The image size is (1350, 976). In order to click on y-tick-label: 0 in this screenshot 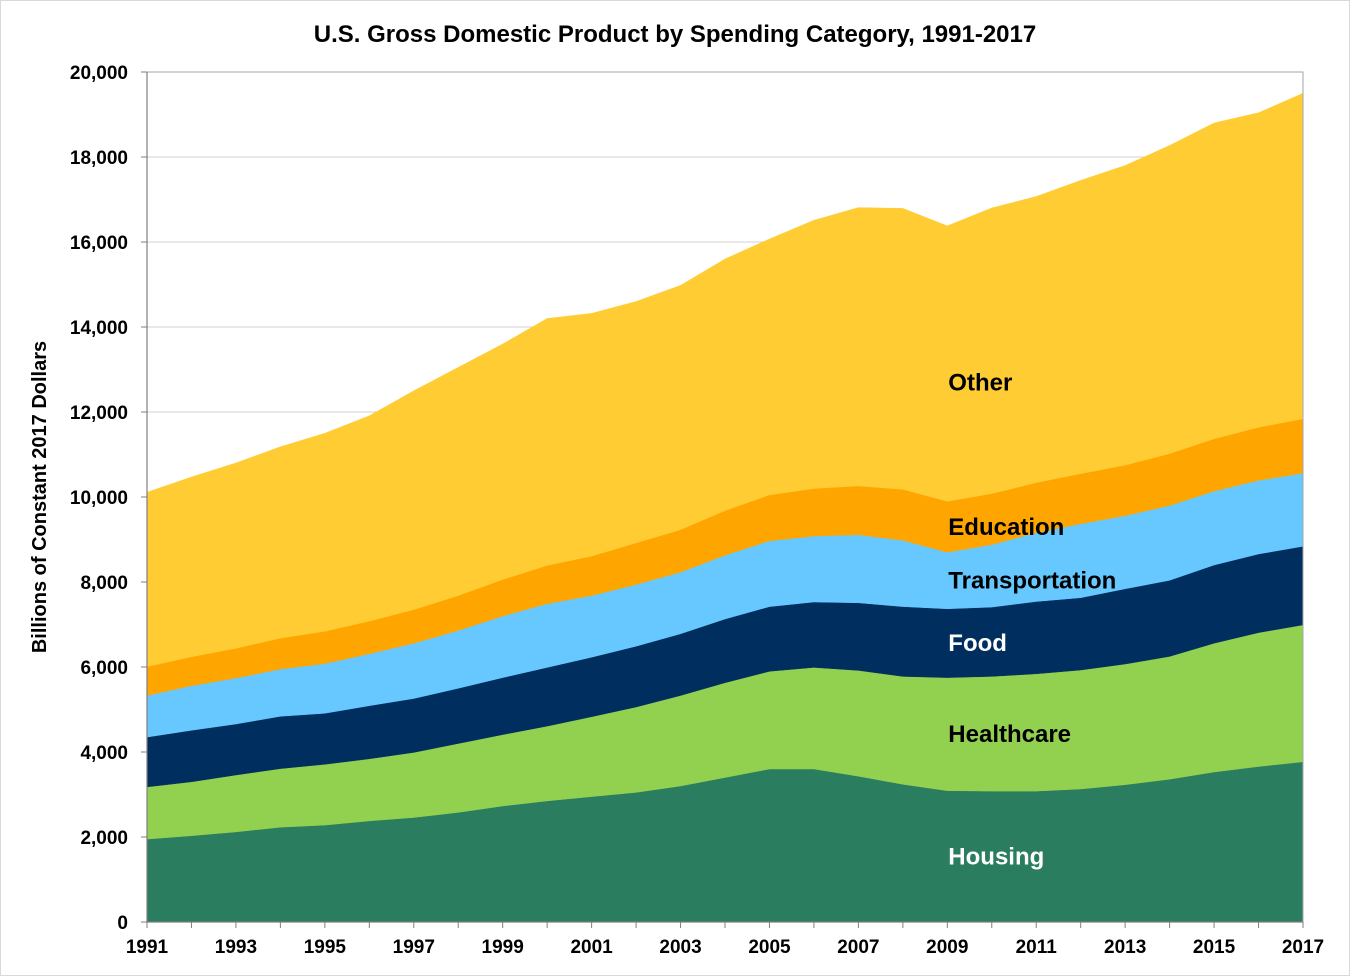, I will do `click(122, 923)`.